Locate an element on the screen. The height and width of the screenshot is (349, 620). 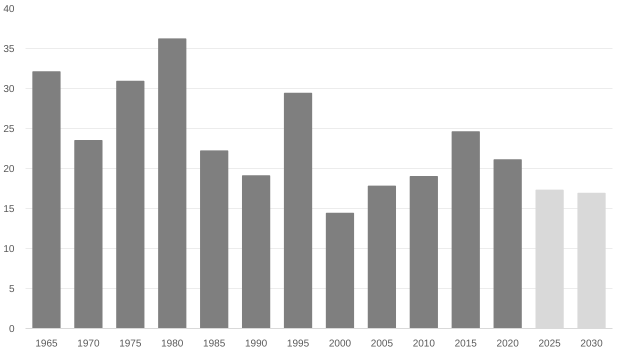
x-tick-label: 1990 is located at coordinates (256, 343).